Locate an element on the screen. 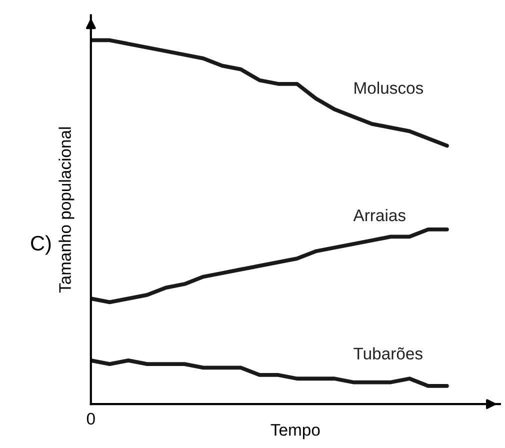 This screenshot has height=448, width=505. series-label: Arraias is located at coordinates (379, 215).